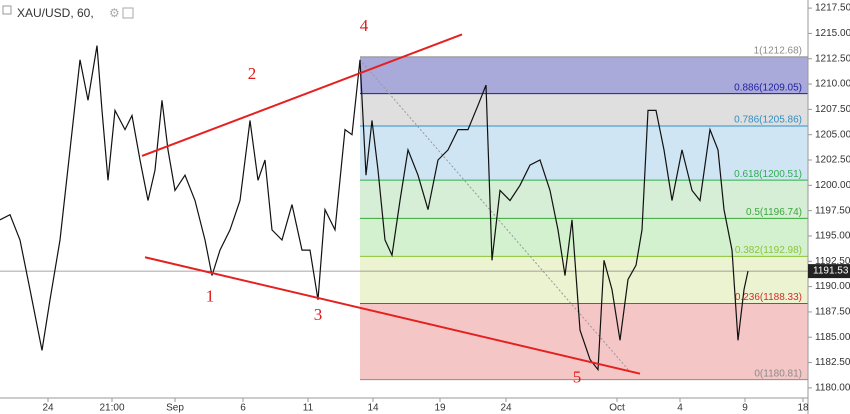 This screenshot has height=414, width=850. I want to click on x-tick-label: Sep, so click(175, 408).